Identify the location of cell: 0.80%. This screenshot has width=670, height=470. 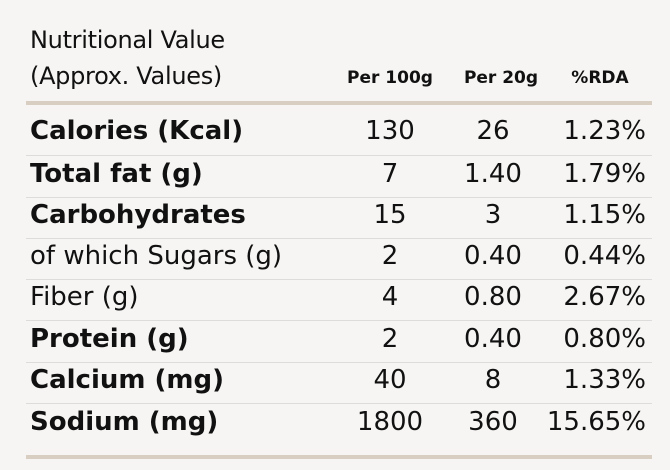
(604, 339).